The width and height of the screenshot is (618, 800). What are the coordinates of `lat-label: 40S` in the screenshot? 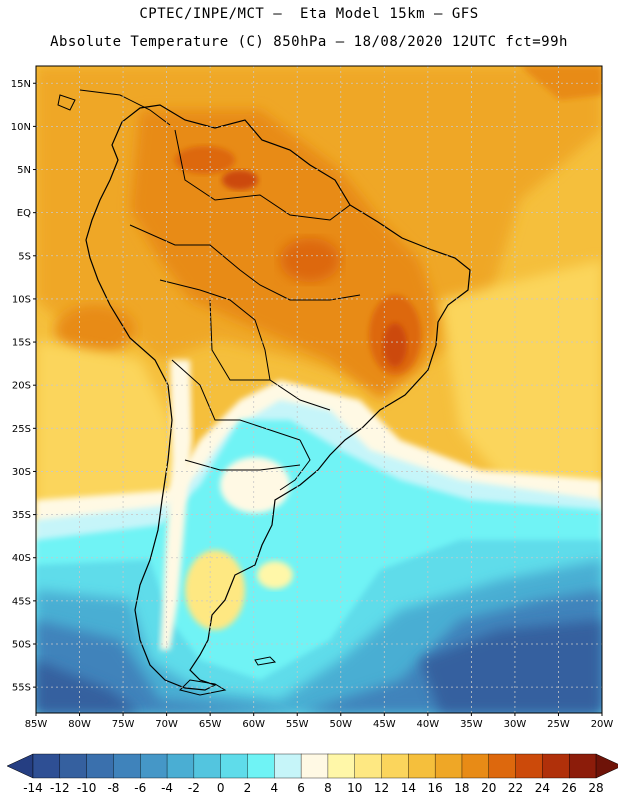 It's located at (21, 558).